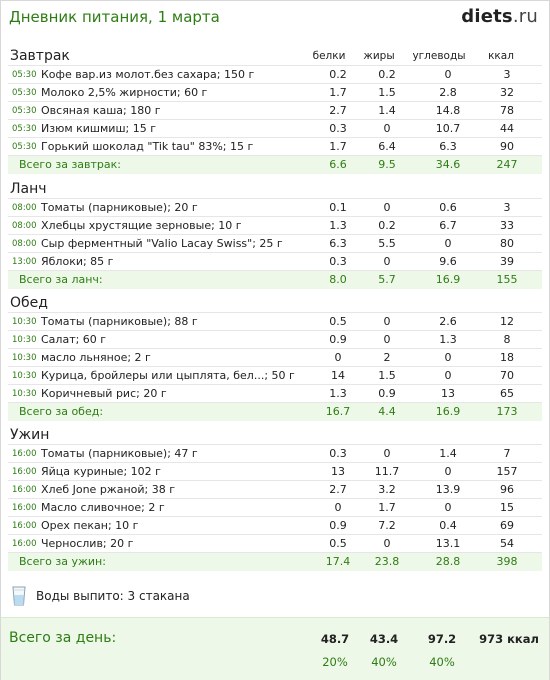  What do you see at coordinates (507, 110) in the screenshot?
I see `kcal-value: 78` at bounding box center [507, 110].